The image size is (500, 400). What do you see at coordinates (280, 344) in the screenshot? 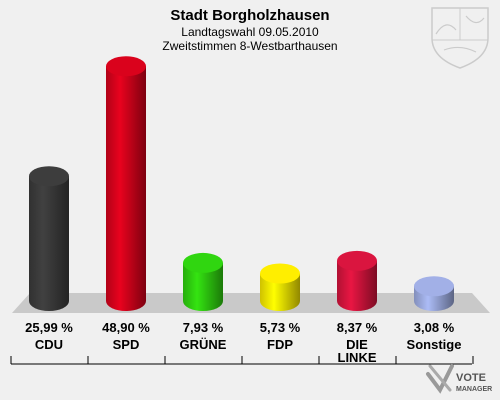
I see `category-label-fdp: FDP` at bounding box center [280, 344].